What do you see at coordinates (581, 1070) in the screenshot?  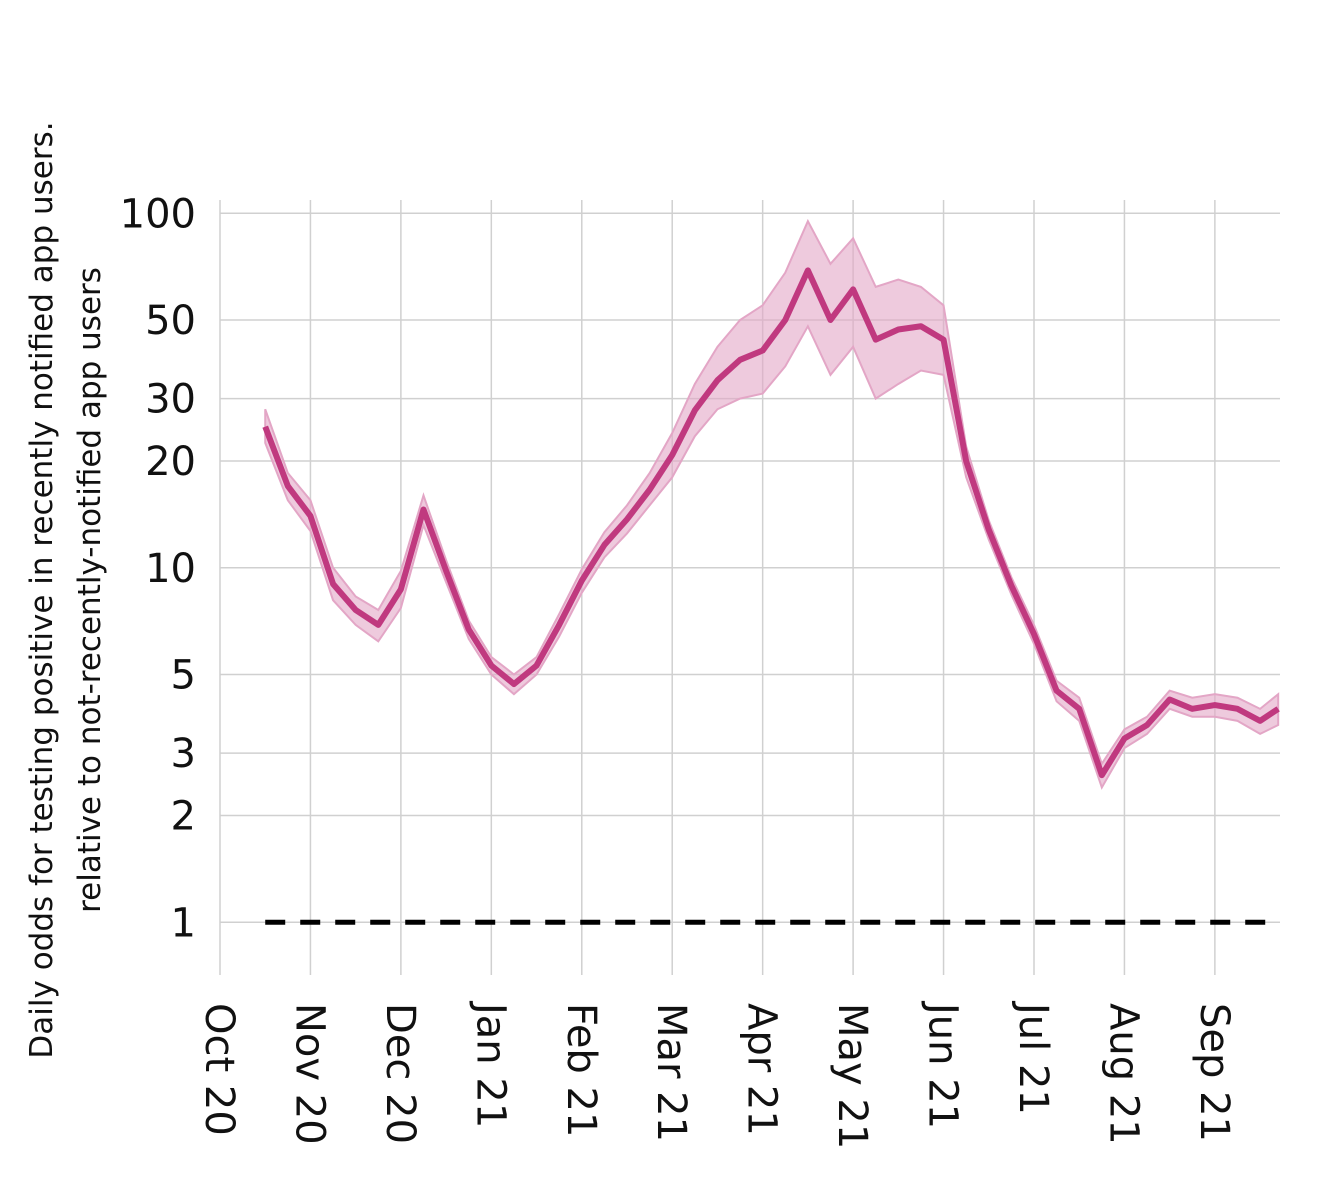 I see `x-tick-label: Feb 21` at bounding box center [581, 1070].